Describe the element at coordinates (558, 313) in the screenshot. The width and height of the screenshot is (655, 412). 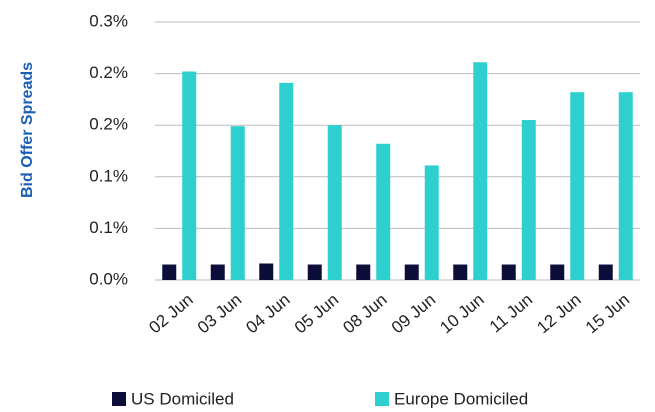
I see `x-tick-label: 12 Jun` at that location.